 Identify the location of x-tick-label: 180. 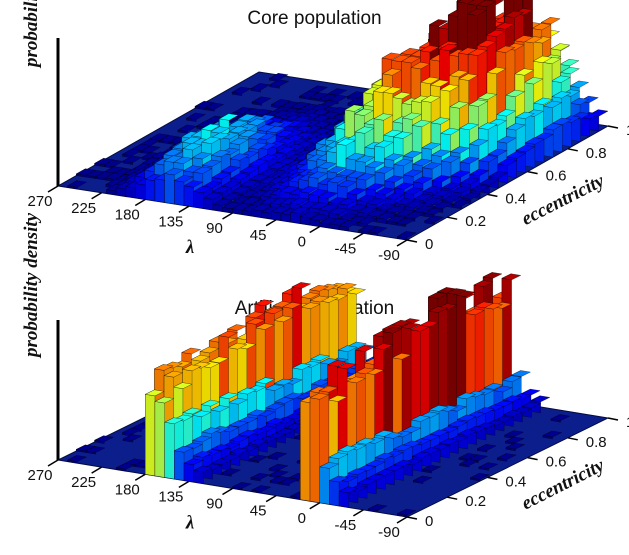
(127, 489).